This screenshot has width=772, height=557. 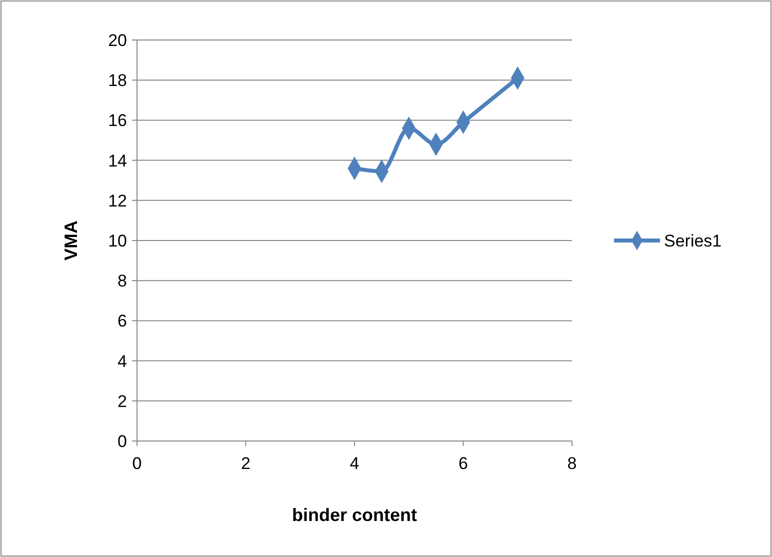 What do you see at coordinates (122, 401) in the screenshot?
I see `y-tick-label: 2` at bounding box center [122, 401].